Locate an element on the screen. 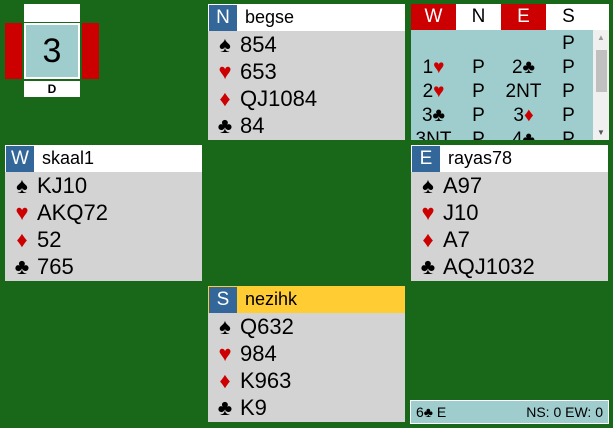 The width and height of the screenshot is (613, 428). bid-text: 4♣ is located at coordinates (523, 134).